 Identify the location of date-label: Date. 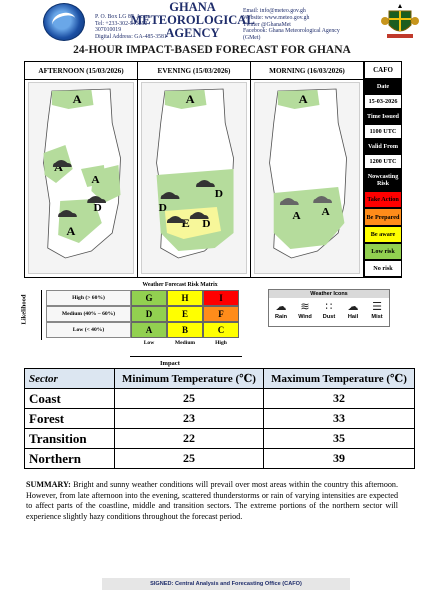
(383, 86).